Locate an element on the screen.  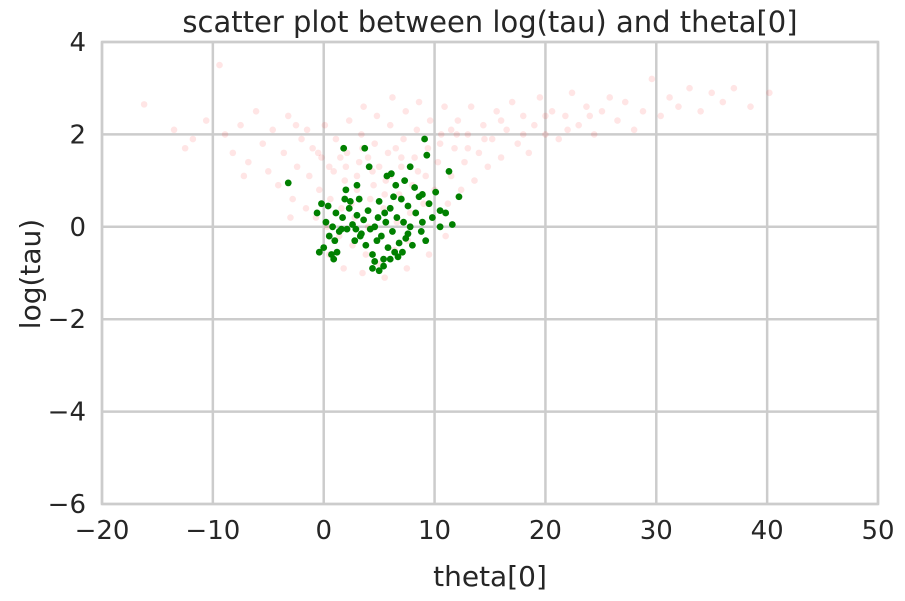
y-tick-label: 2 is located at coordinates (77, 135).